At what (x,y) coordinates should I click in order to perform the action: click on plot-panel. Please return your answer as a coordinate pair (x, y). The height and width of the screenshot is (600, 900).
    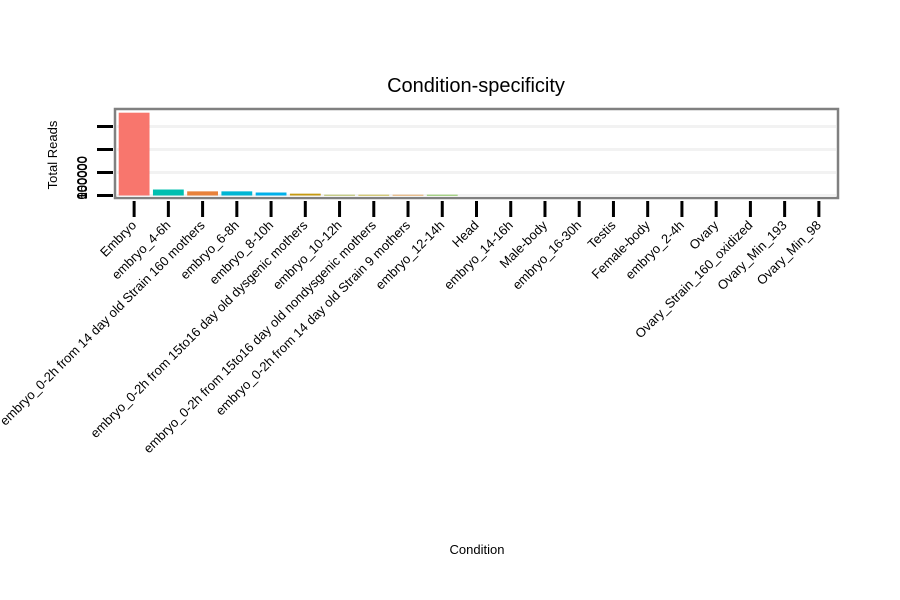
    Looking at the image, I should click on (476, 153).